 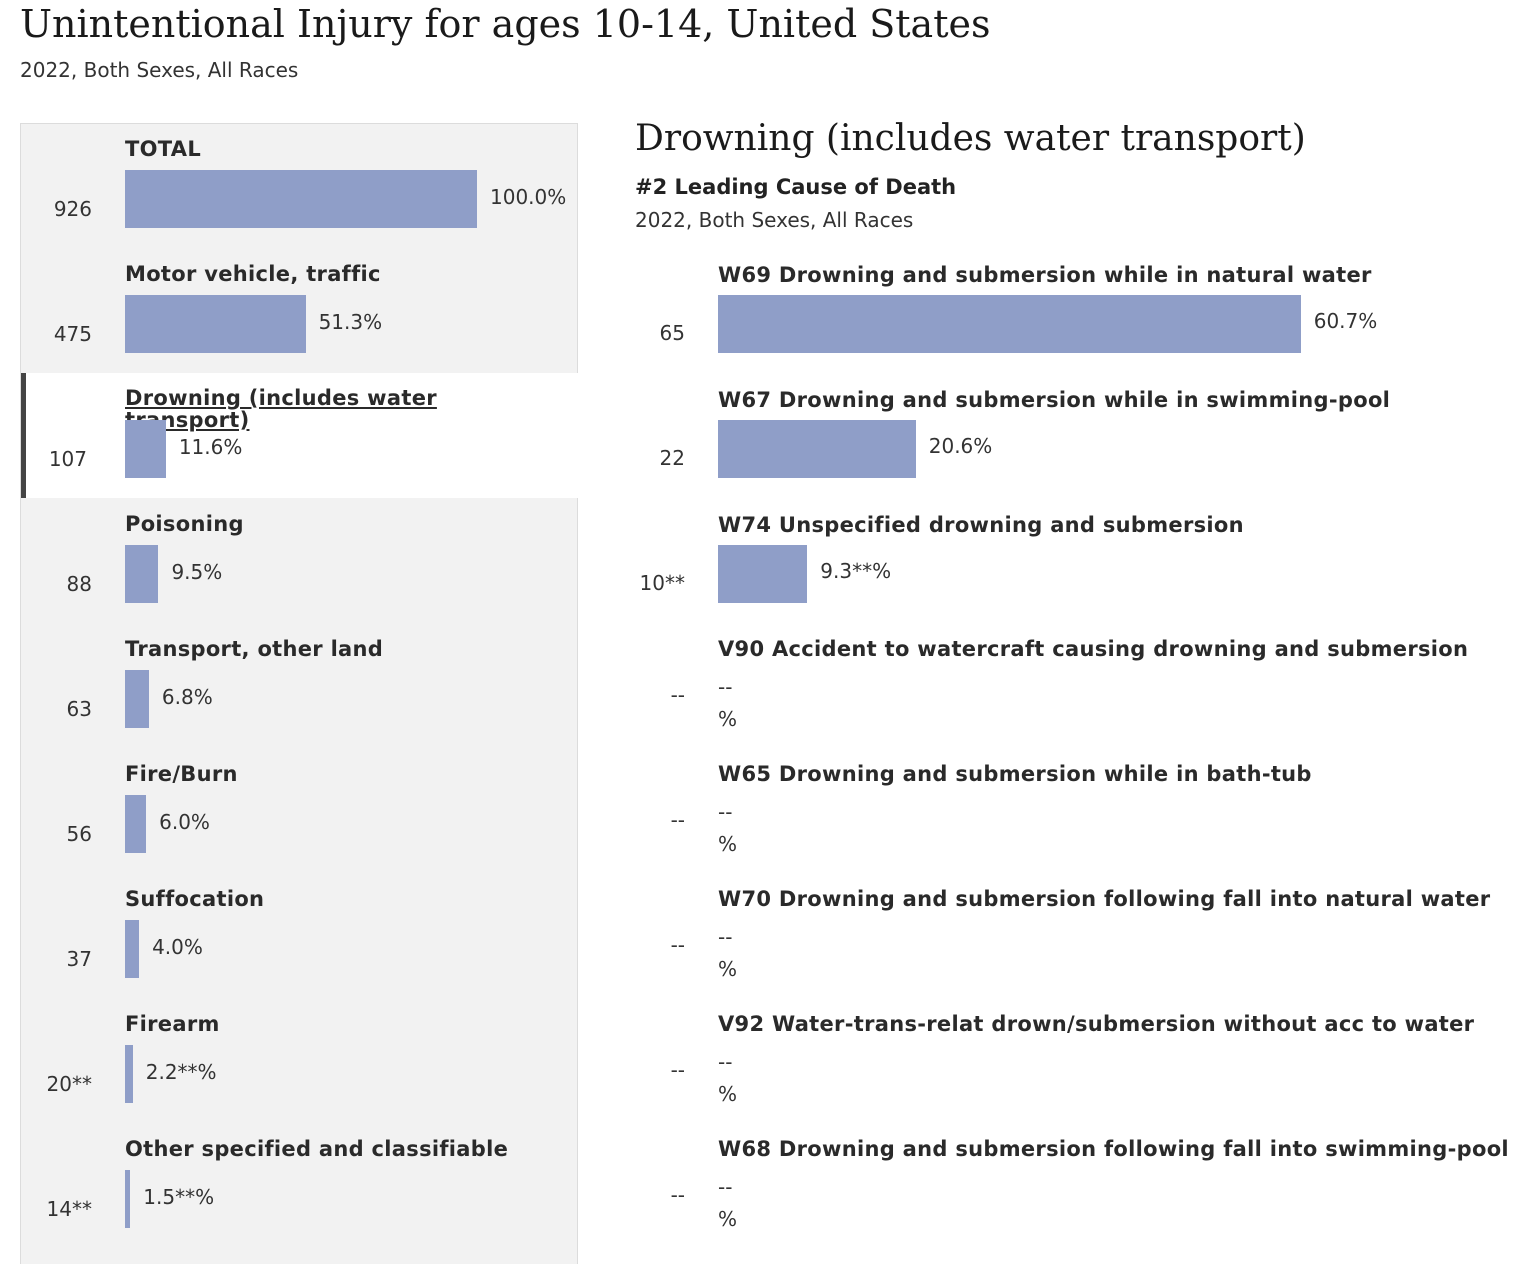 What do you see at coordinates (72, 334) in the screenshot?
I see `cause-count: 475` at bounding box center [72, 334].